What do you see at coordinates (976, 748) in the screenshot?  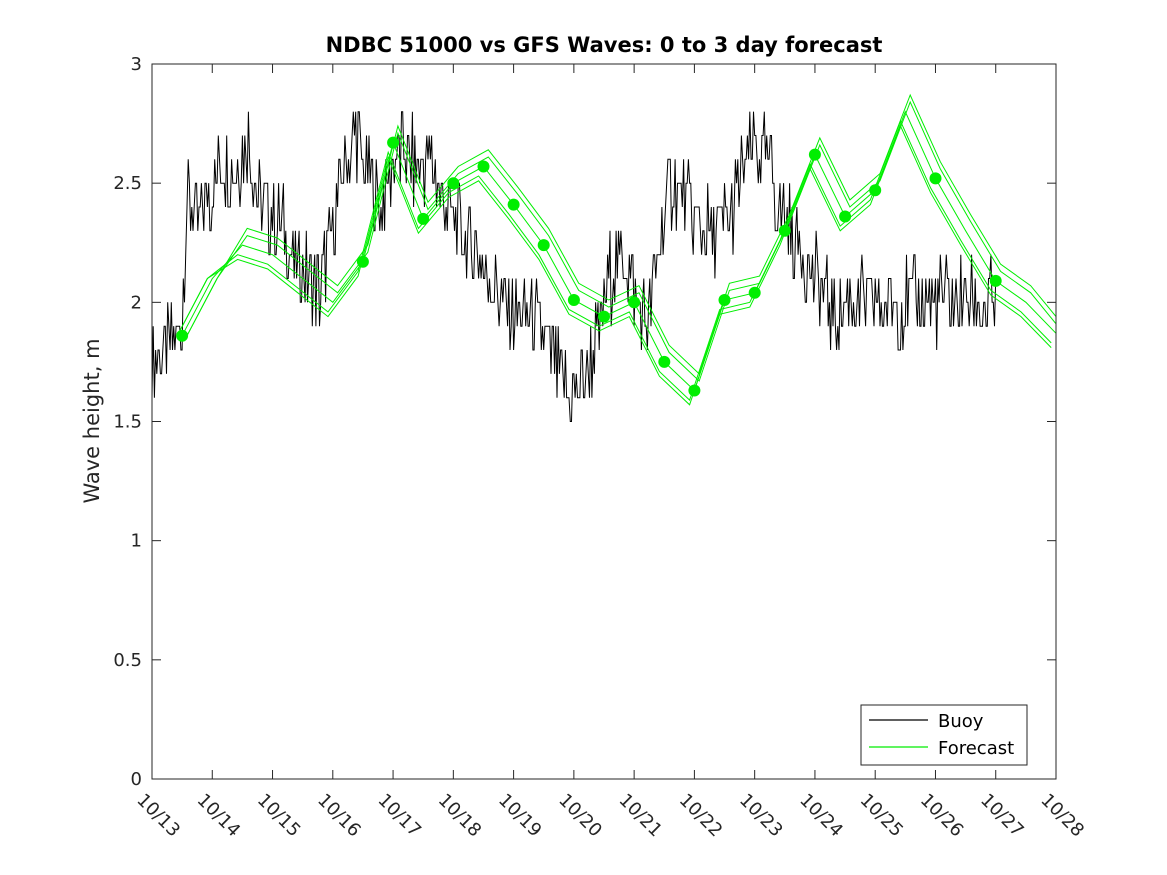 I see `legend-forecast-label: Forecast` at bounding box center [976, 748].